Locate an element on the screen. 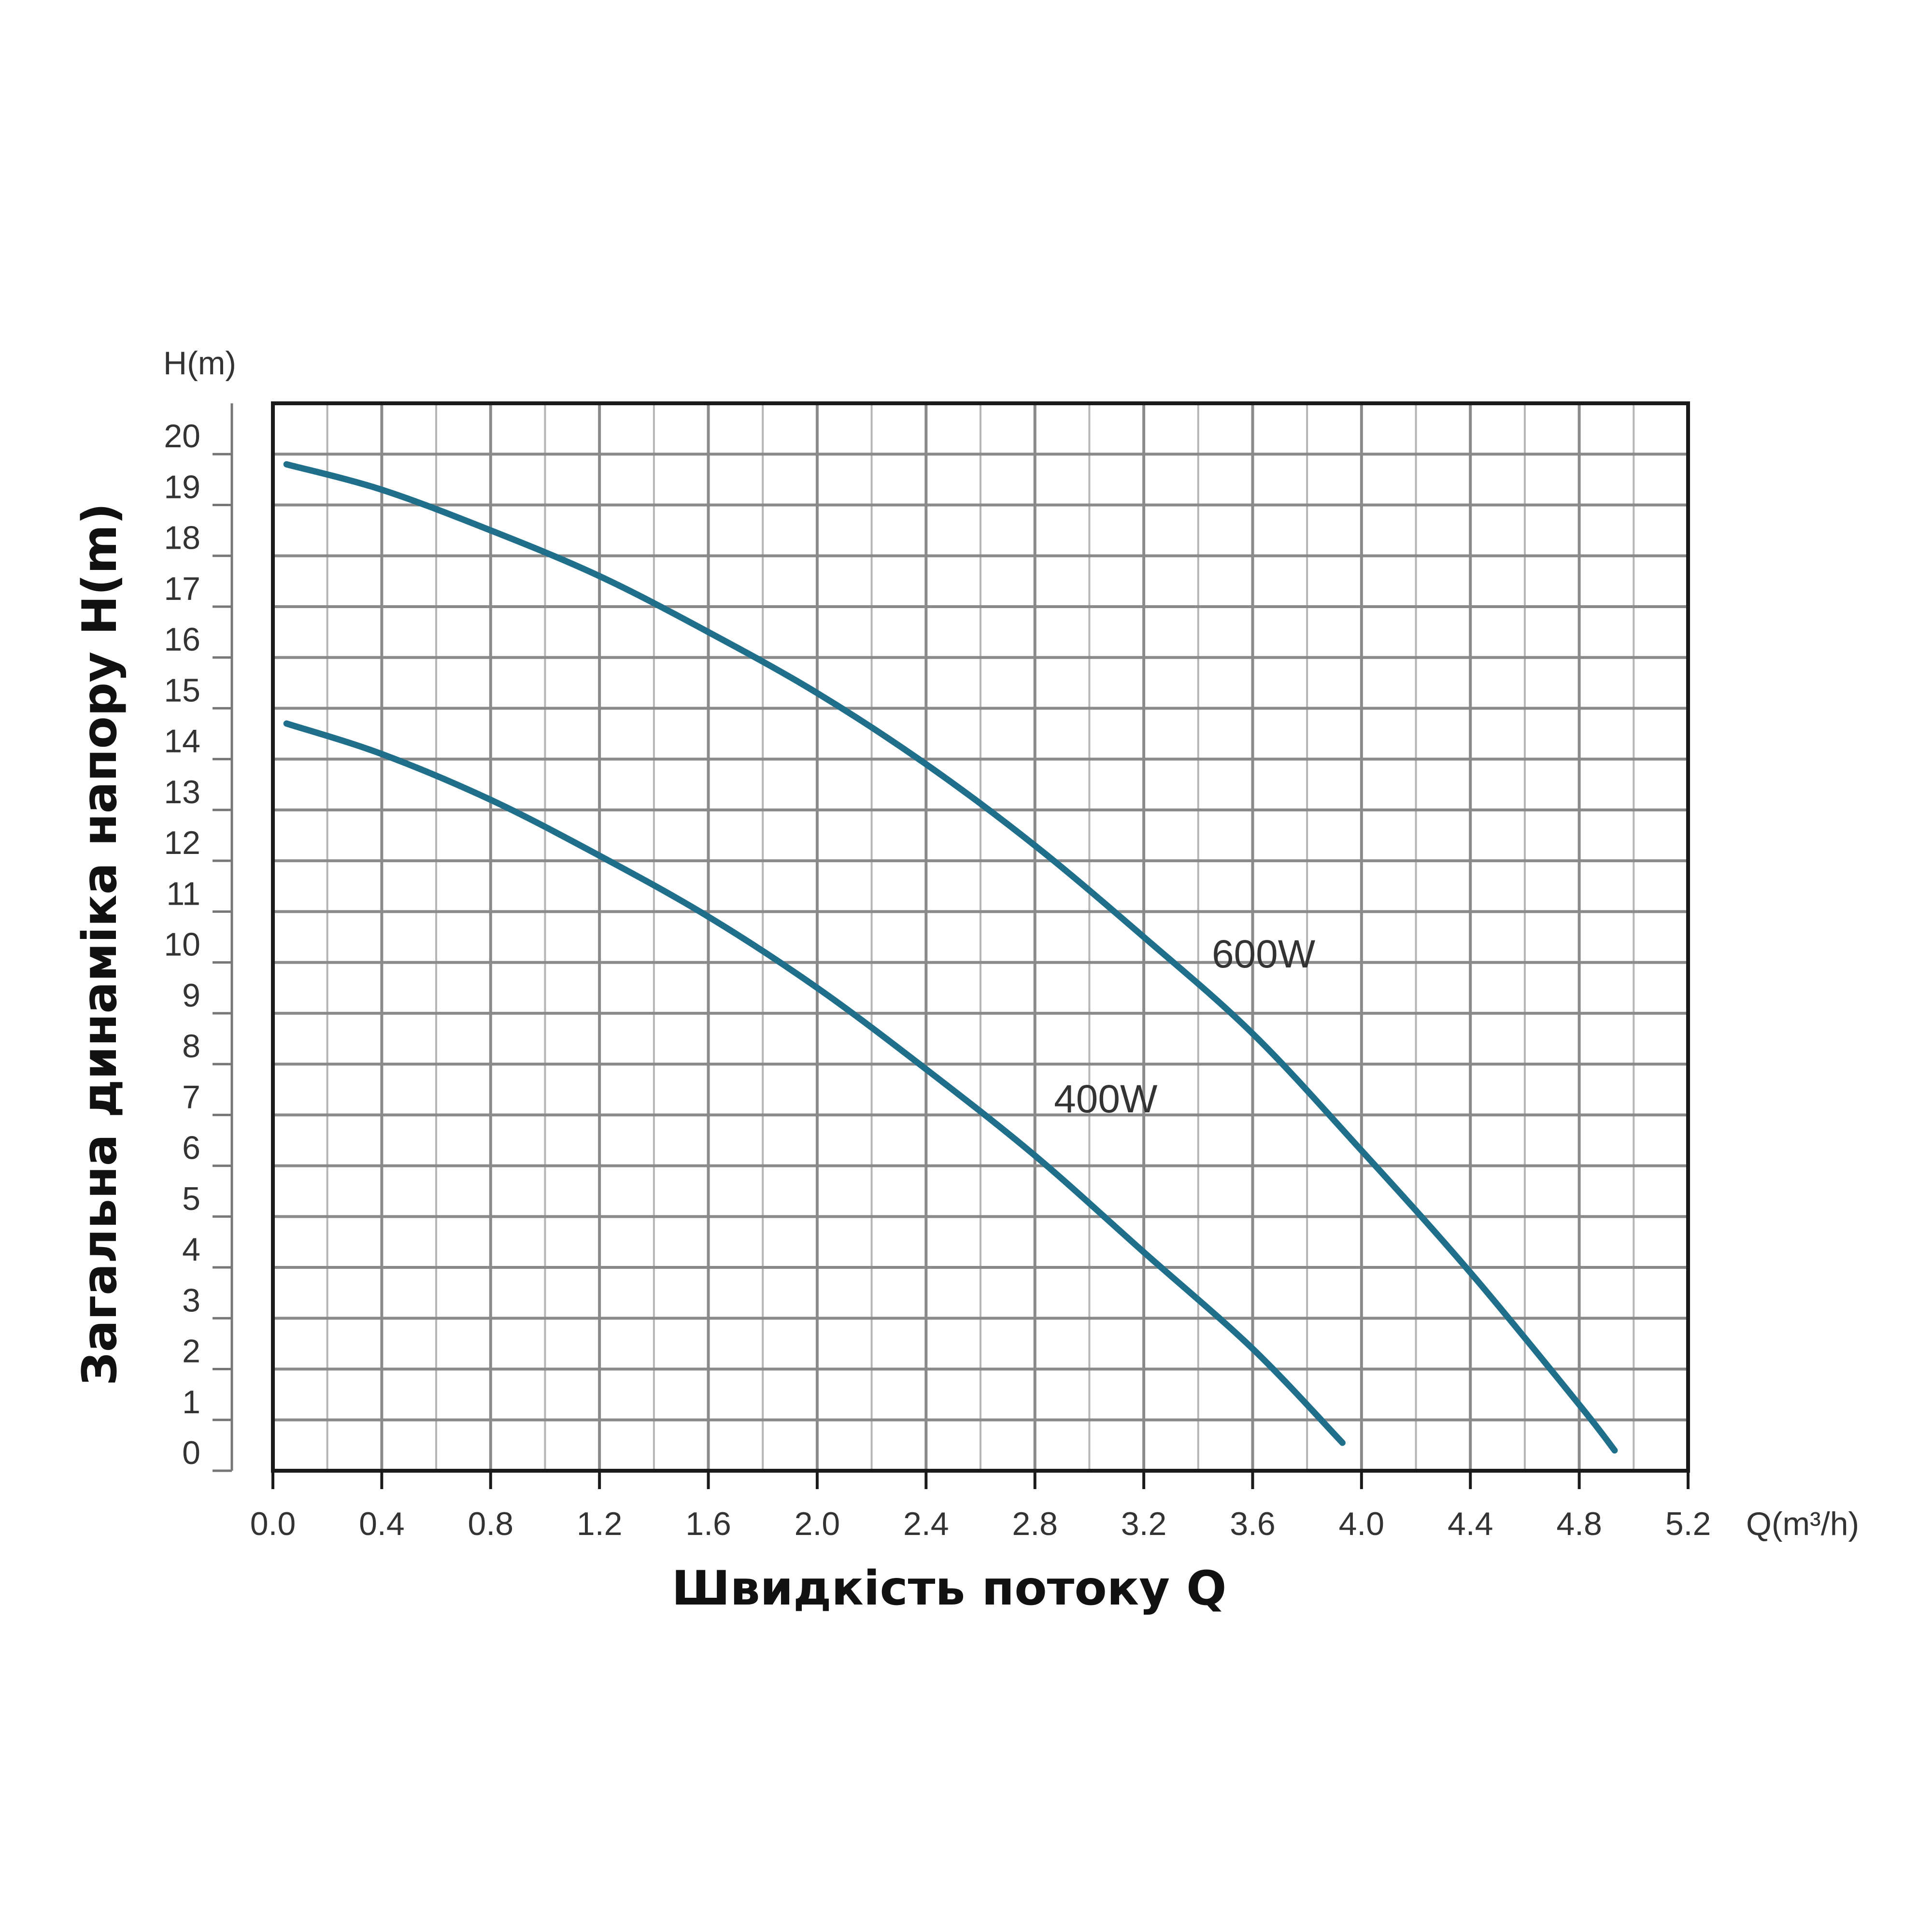 The image size is (1932, 1932). x-tick-label: 1.6 is located at coordinates (708, 1524).